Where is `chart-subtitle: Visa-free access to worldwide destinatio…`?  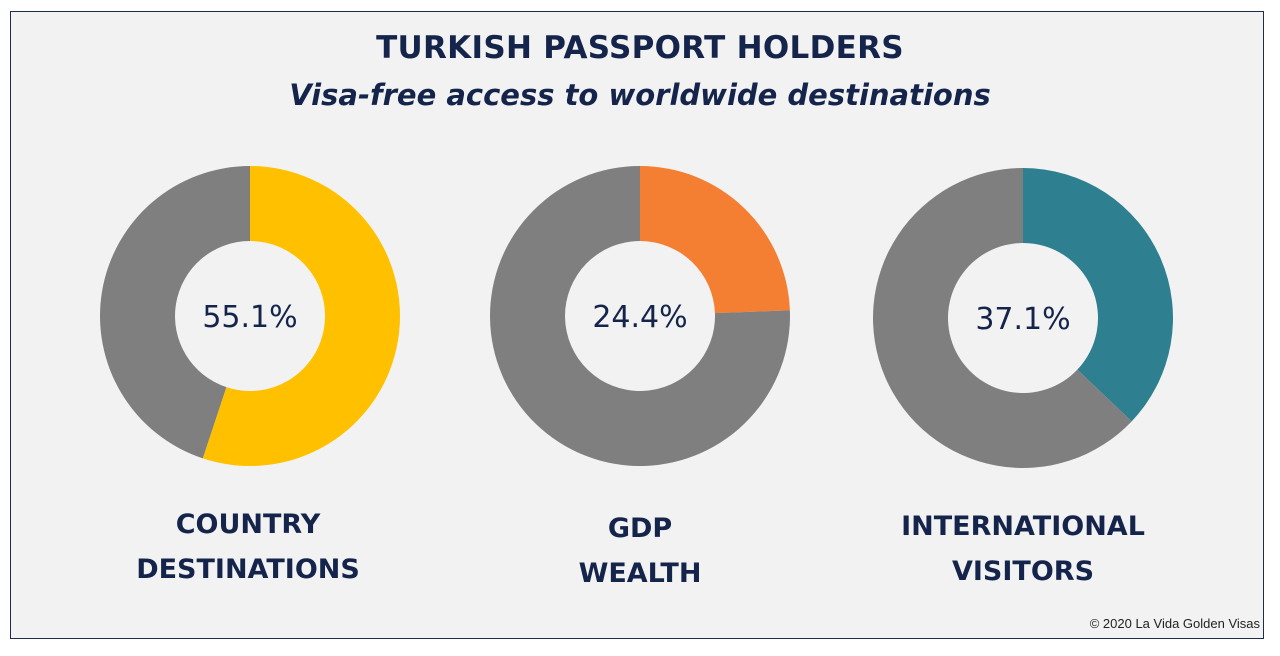
chart-subtitle: Visa-free access to worldwide destinatio… is located at coordinates (640, 95).